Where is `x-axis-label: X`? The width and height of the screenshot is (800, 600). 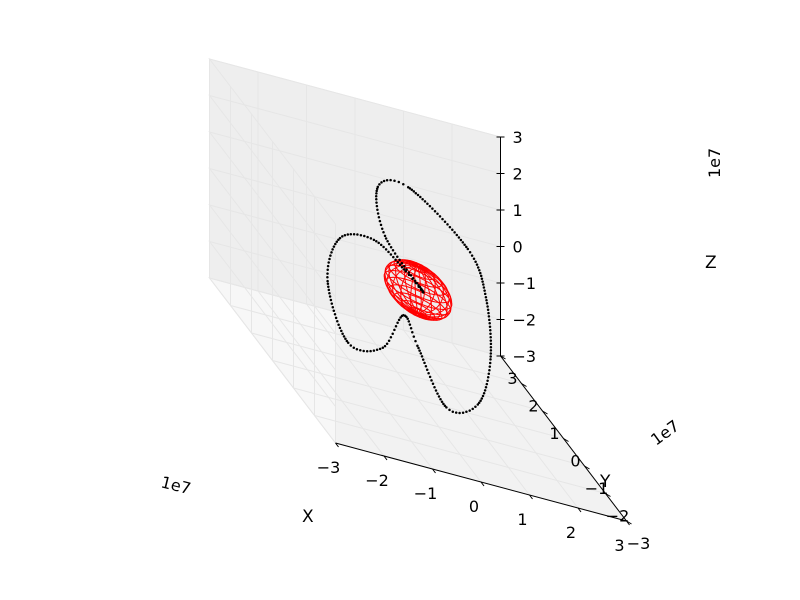
x-axis-label: X is located at coordinates (308, 517).